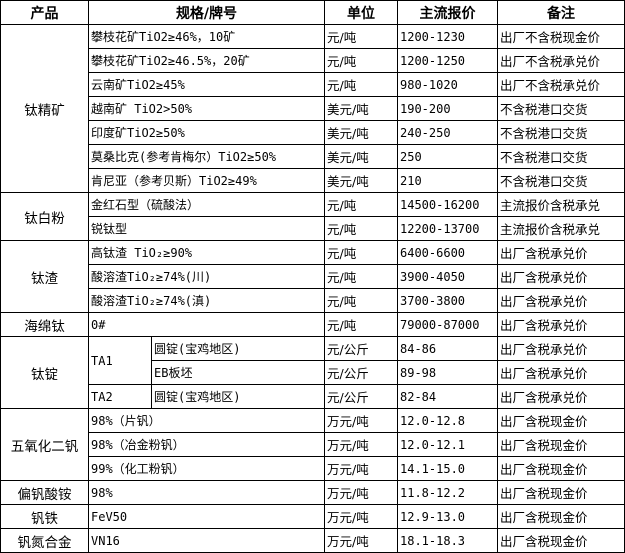 This screenshot has height=553, width=625. What do you see at coordinates (447, 84) in the screenshot?
I see `price-cell: 980-1020` at bounding box center [447, 84].